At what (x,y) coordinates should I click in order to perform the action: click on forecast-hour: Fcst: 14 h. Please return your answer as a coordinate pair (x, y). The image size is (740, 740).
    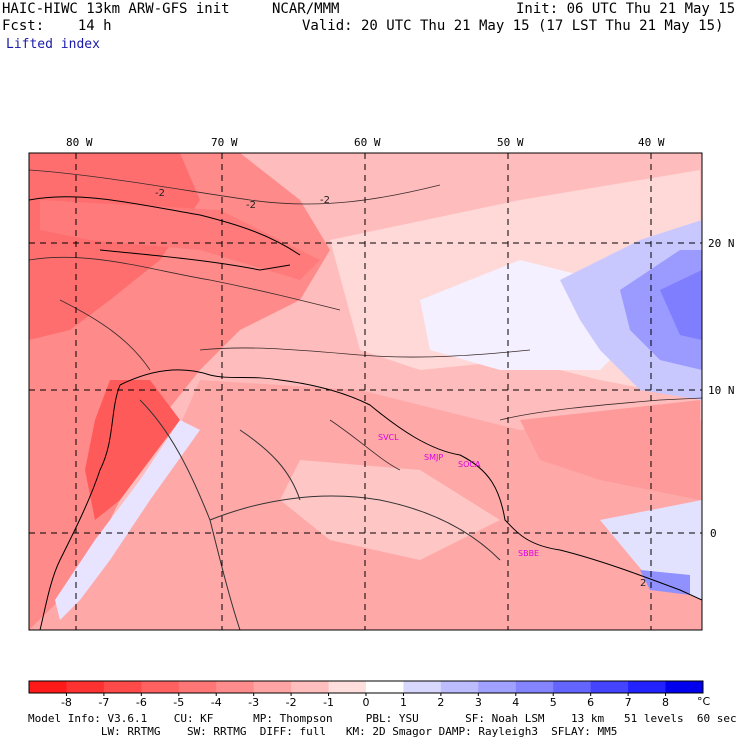
    Looking at the image, I should click on (57, 26).